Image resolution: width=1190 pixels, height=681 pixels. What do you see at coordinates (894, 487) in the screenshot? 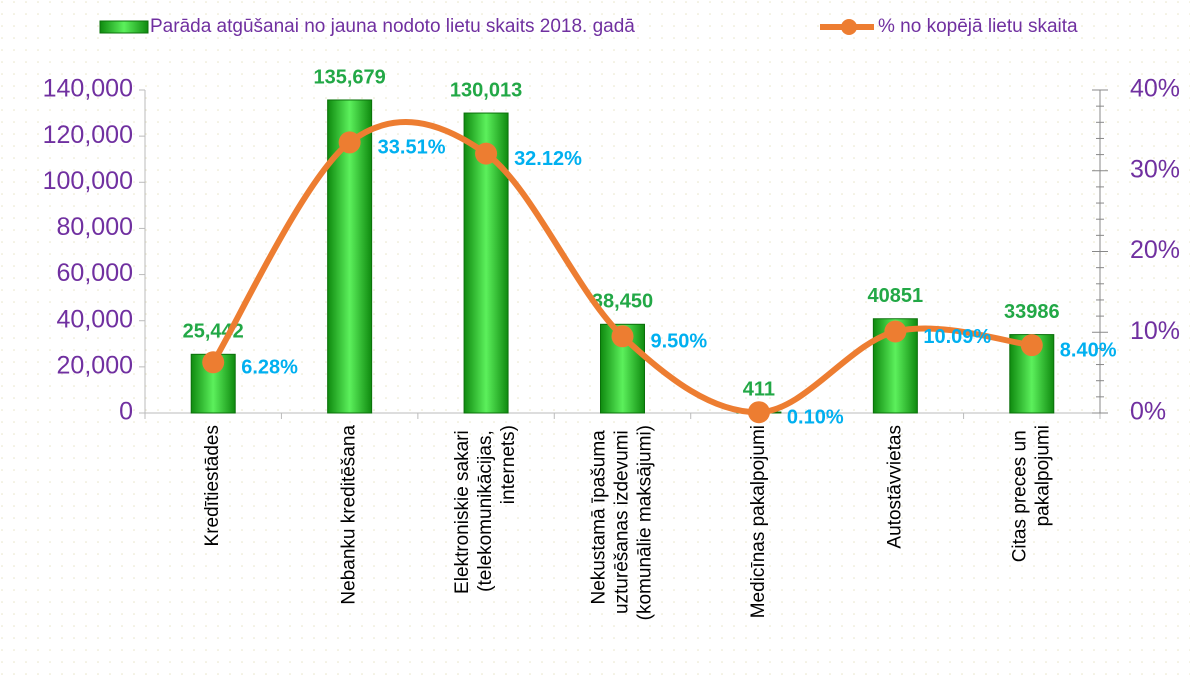
I see `x-tick-label: Autostāvvietas` at bounding box center [894, 487].